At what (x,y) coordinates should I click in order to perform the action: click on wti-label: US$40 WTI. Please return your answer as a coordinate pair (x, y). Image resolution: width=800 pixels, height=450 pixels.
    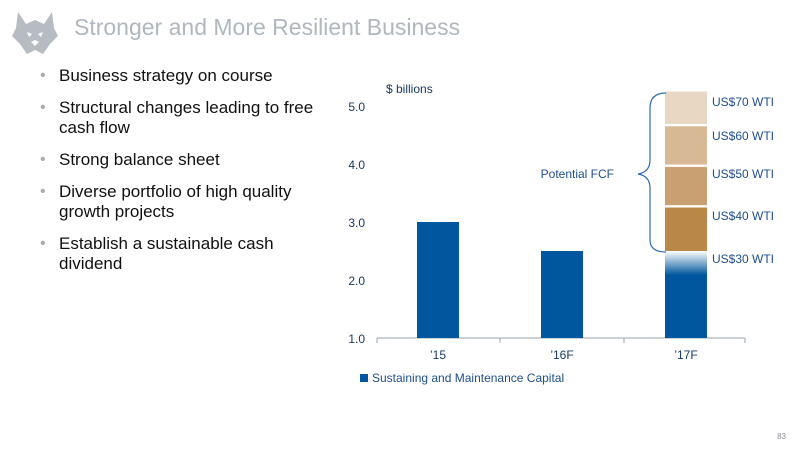
    Looking at the image, I should click on (743, 216).